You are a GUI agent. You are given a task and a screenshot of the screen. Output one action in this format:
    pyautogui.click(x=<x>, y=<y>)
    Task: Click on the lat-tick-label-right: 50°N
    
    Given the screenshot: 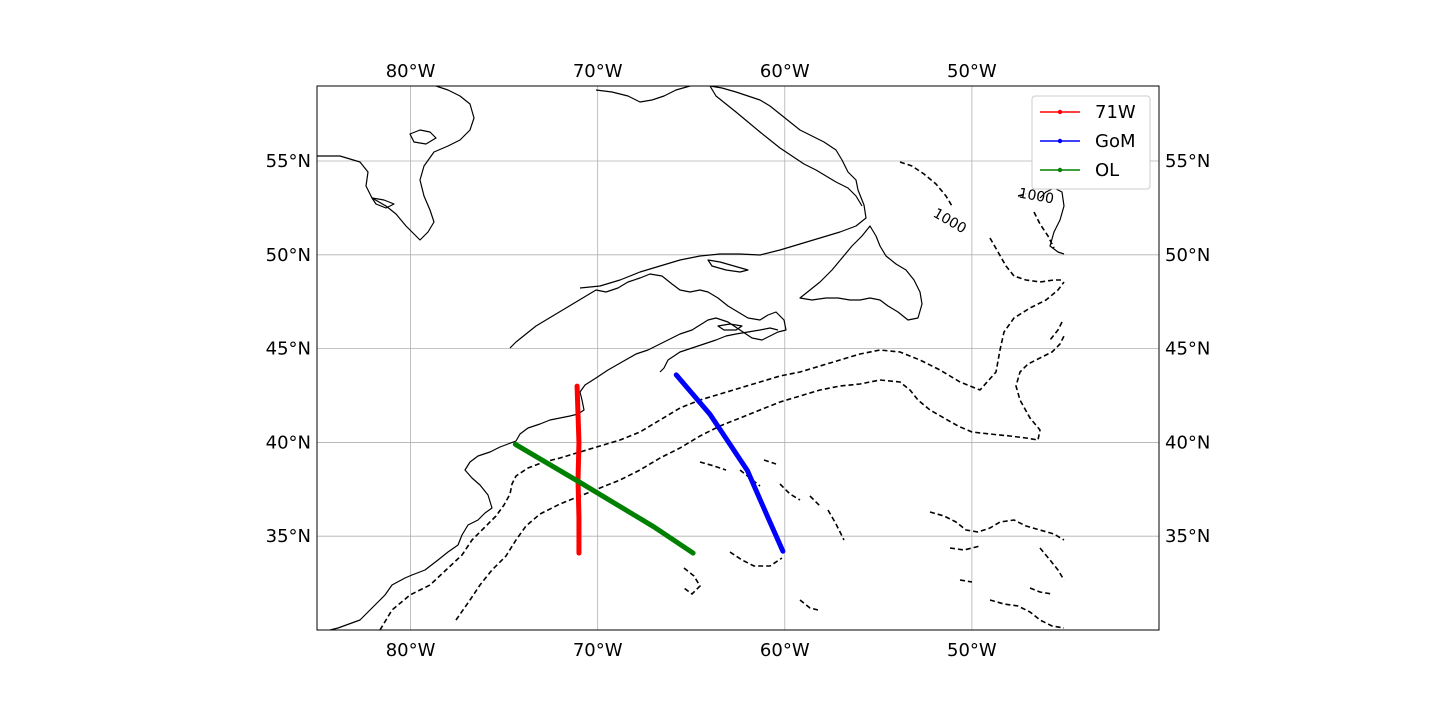 What is the action you would take?
    pyautogui.click(x=1187, y=255)
    